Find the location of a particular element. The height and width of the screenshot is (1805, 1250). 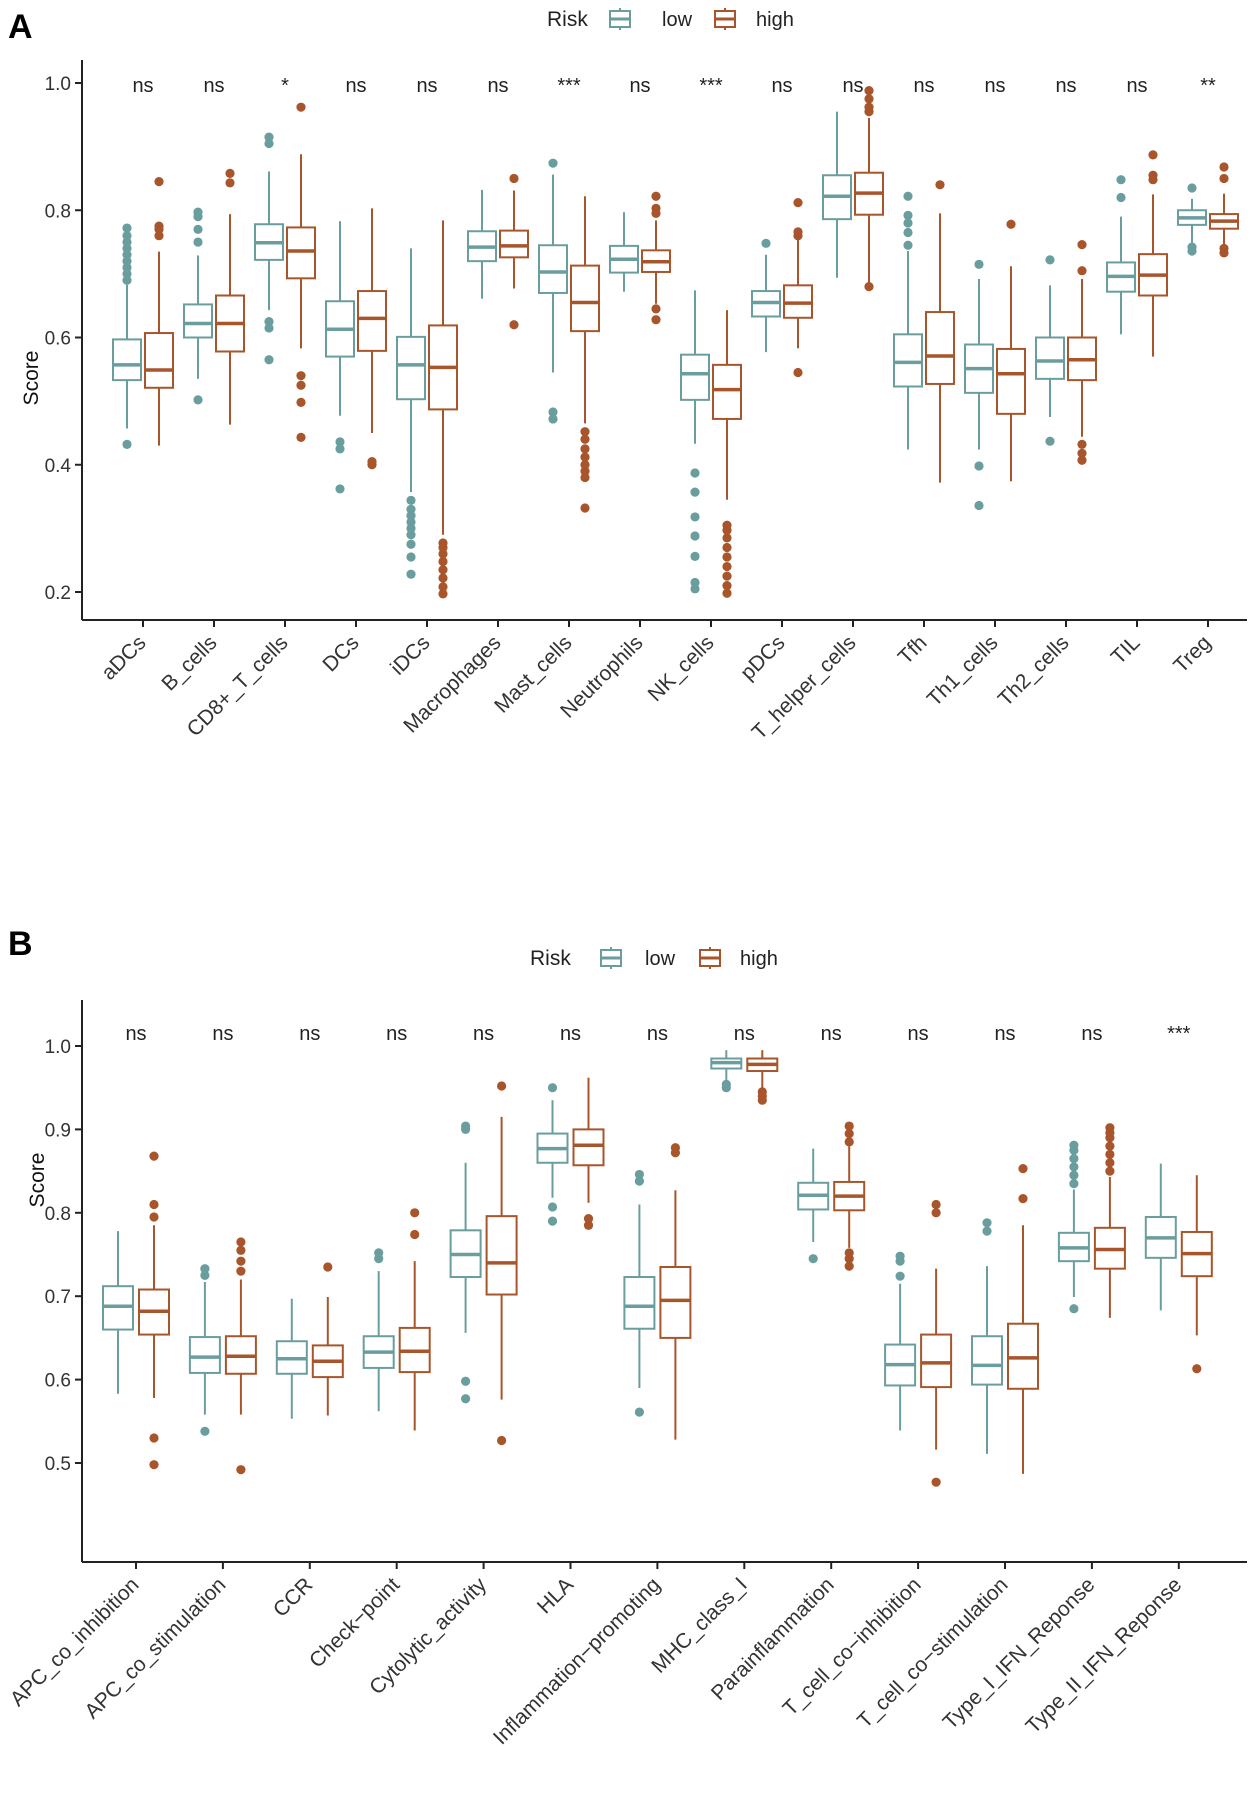

panel-b-letter: B is located at coordinates (20, 944).